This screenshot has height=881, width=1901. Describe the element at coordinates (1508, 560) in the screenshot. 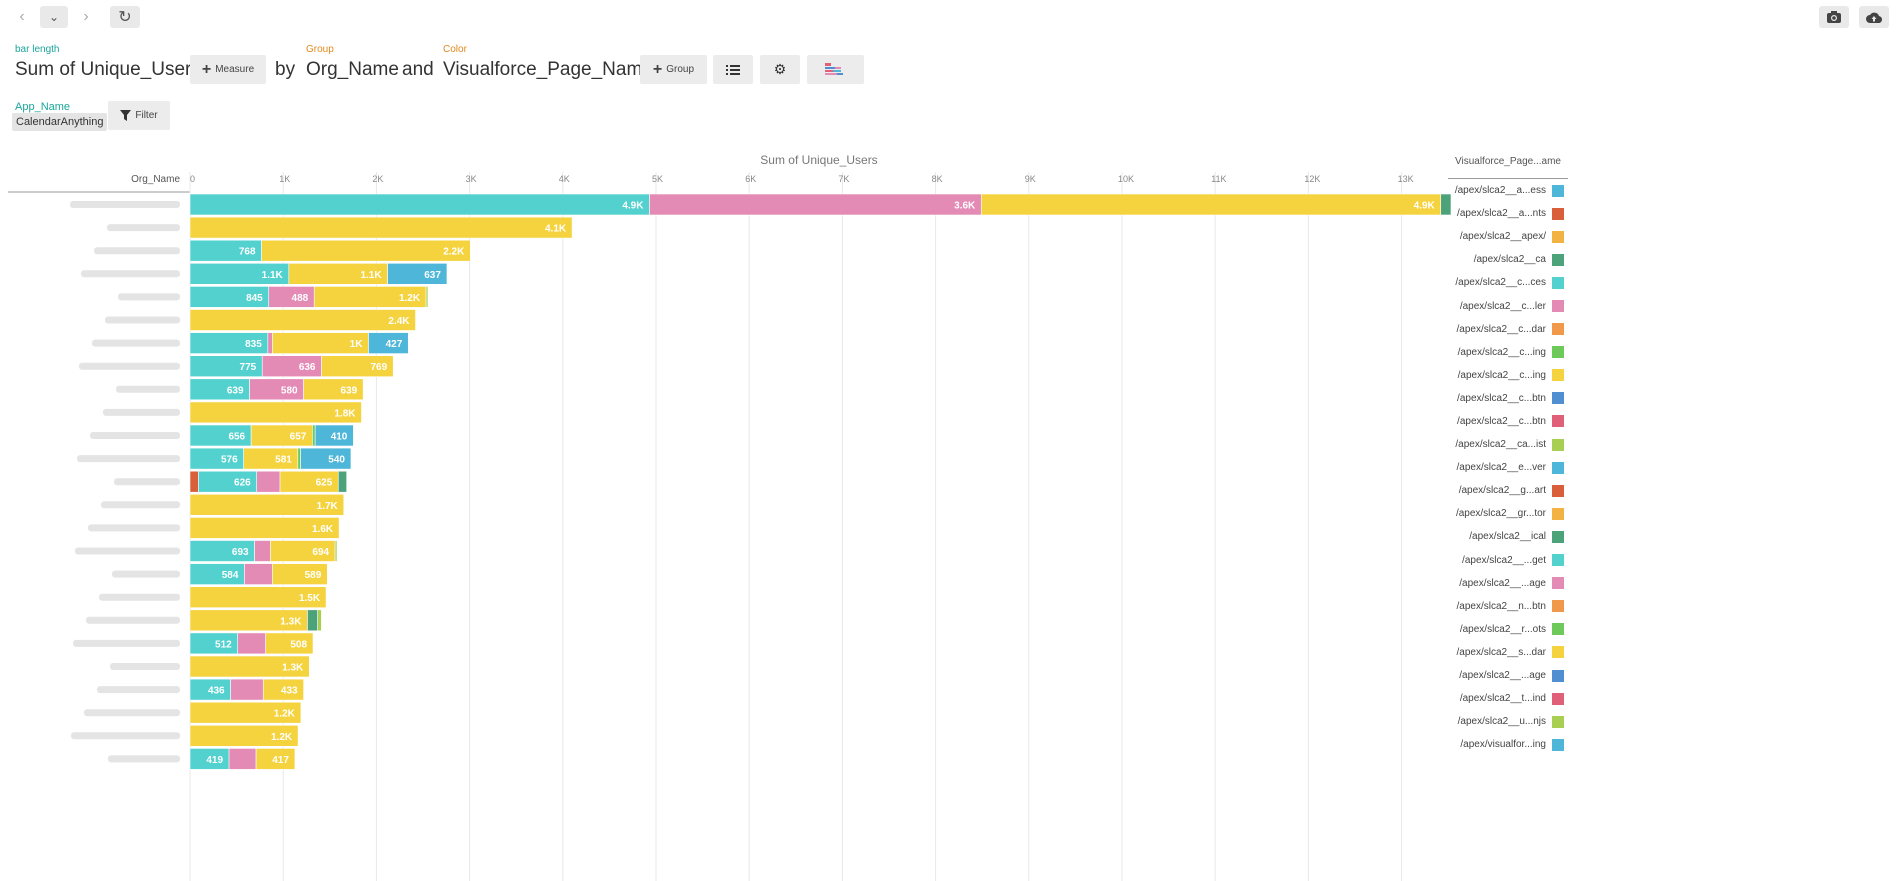

I see `legend-item: /apex/slca2__...get` at that location.